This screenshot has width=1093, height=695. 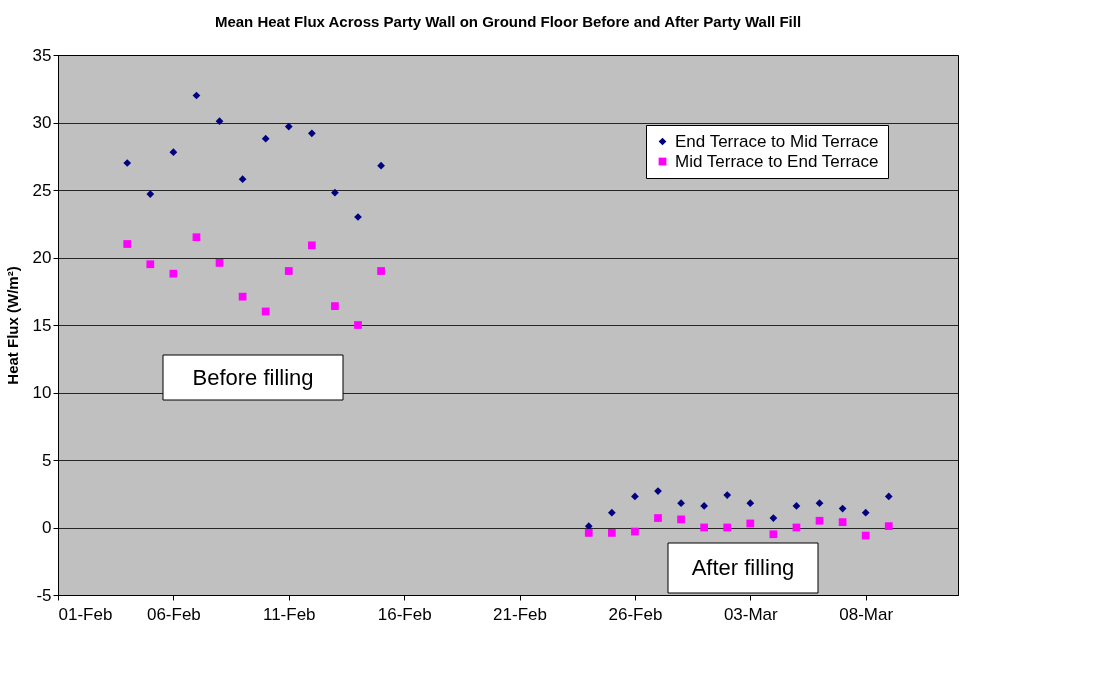 What do you see at coordinates (751, 614) in the screenshot?
I see `x-tick-label: 03-Mar` at bounding box center [751, 614].